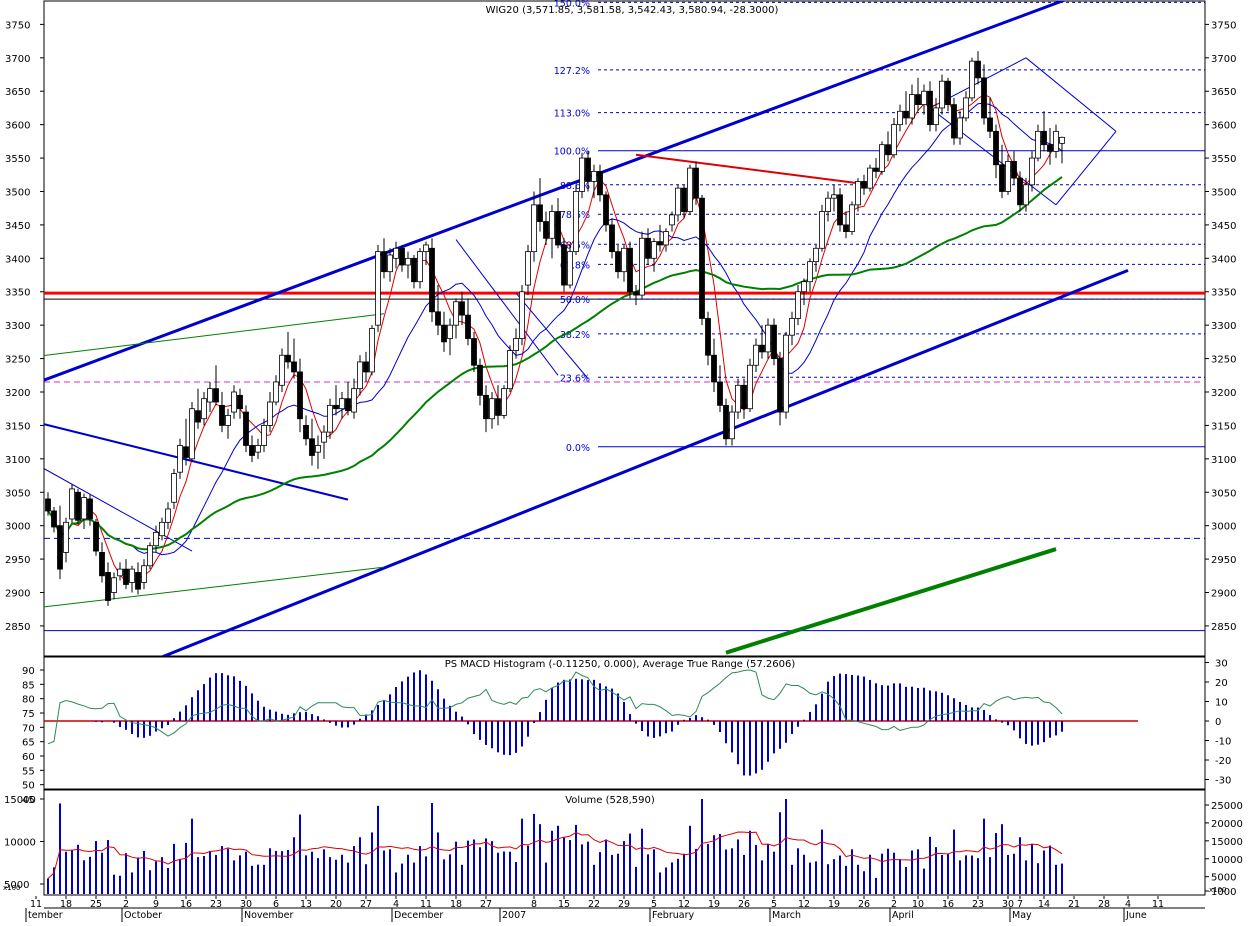  I want to click on x-month-label: tember, so click(45, 915).